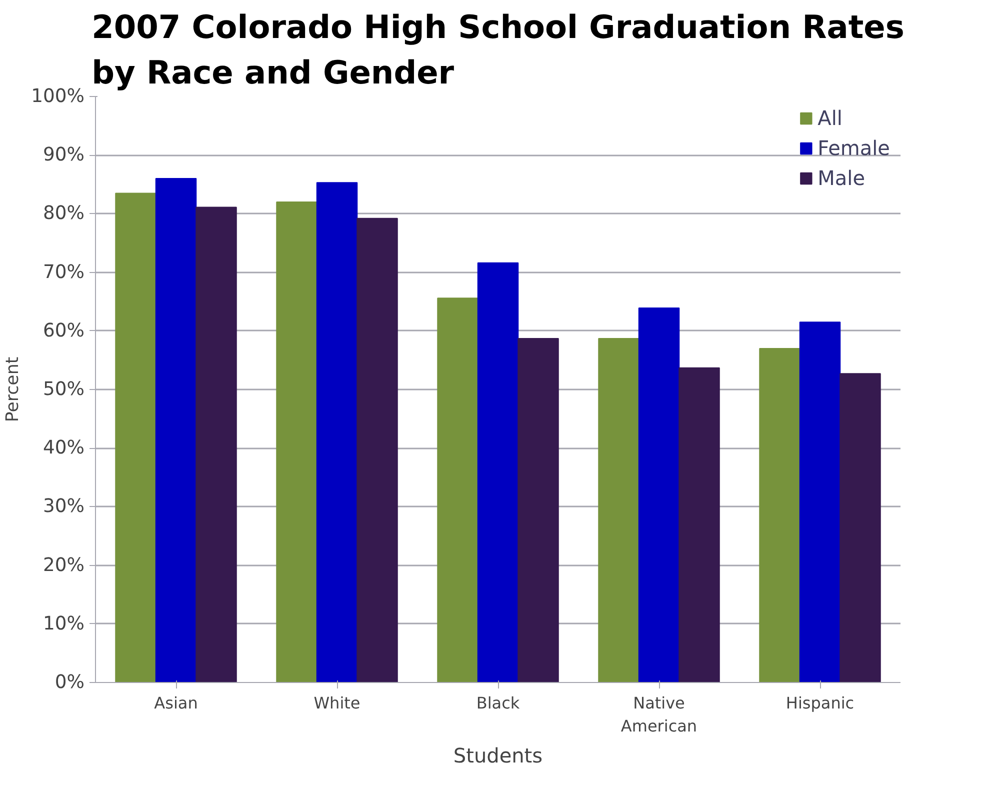 Image resolution: width=986 pixels, height=795 pixels. I want to click on y-tick-label: 20%, so click(63, 565).